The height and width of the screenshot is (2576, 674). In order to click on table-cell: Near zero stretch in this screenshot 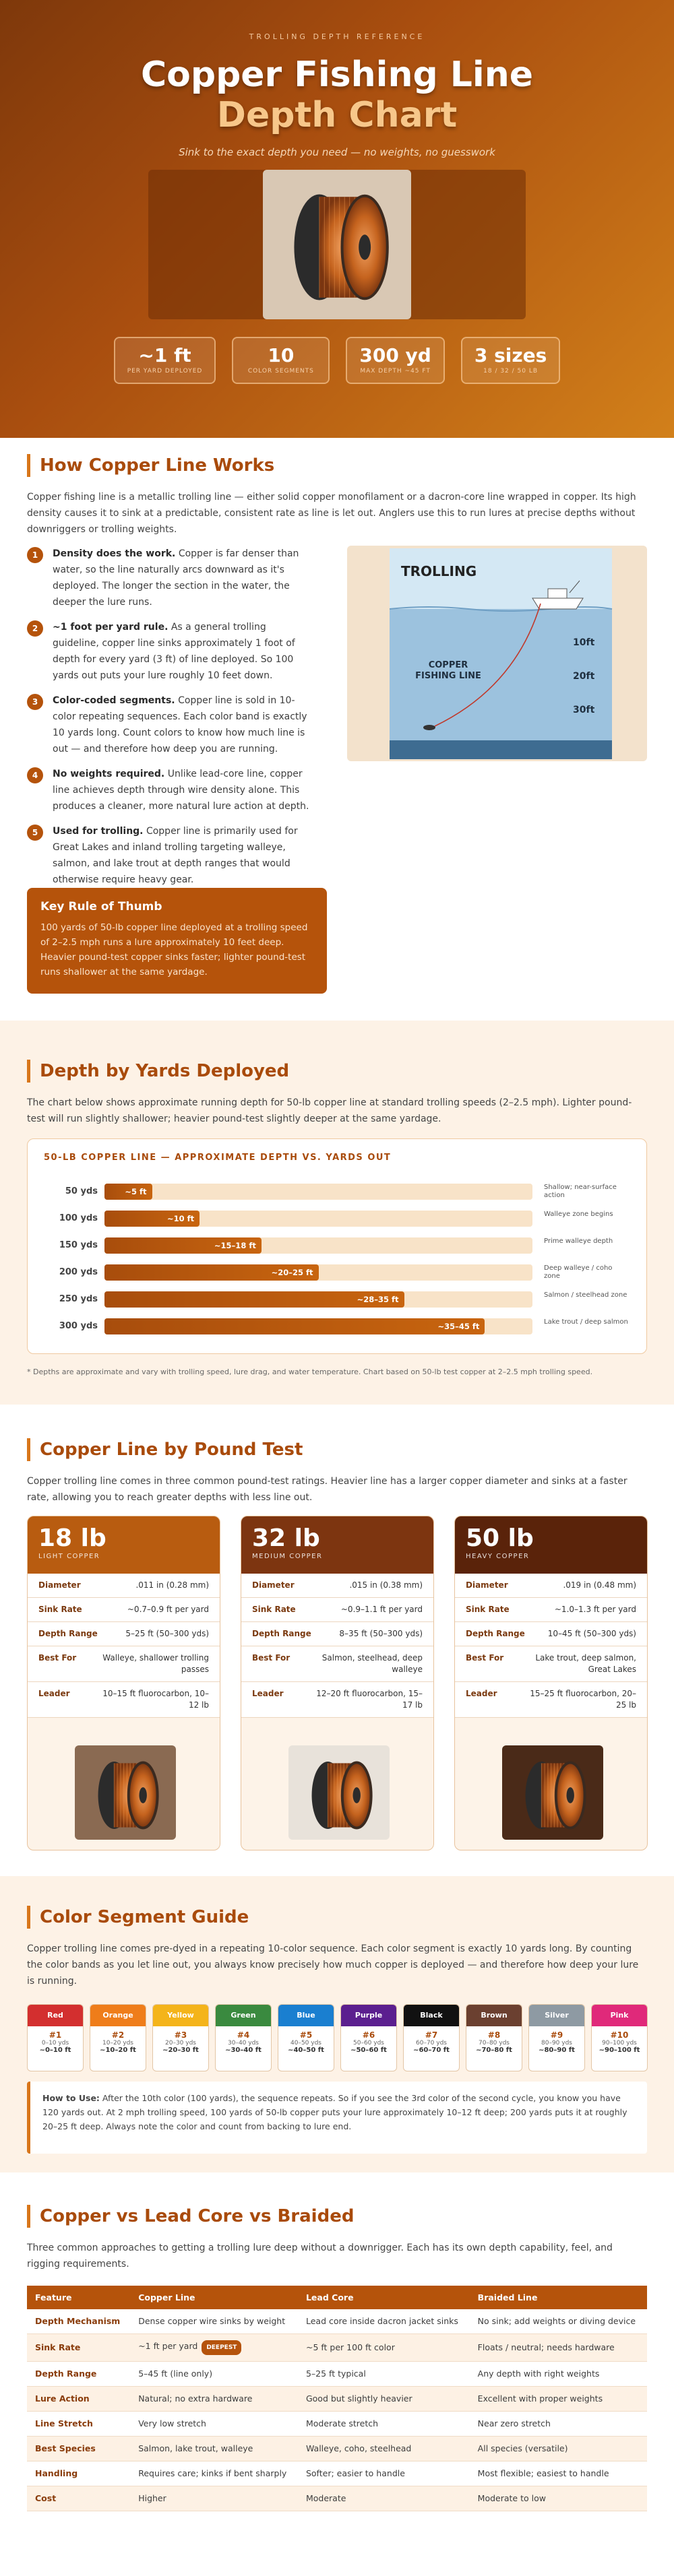, I will do `click(558, 2424)`.